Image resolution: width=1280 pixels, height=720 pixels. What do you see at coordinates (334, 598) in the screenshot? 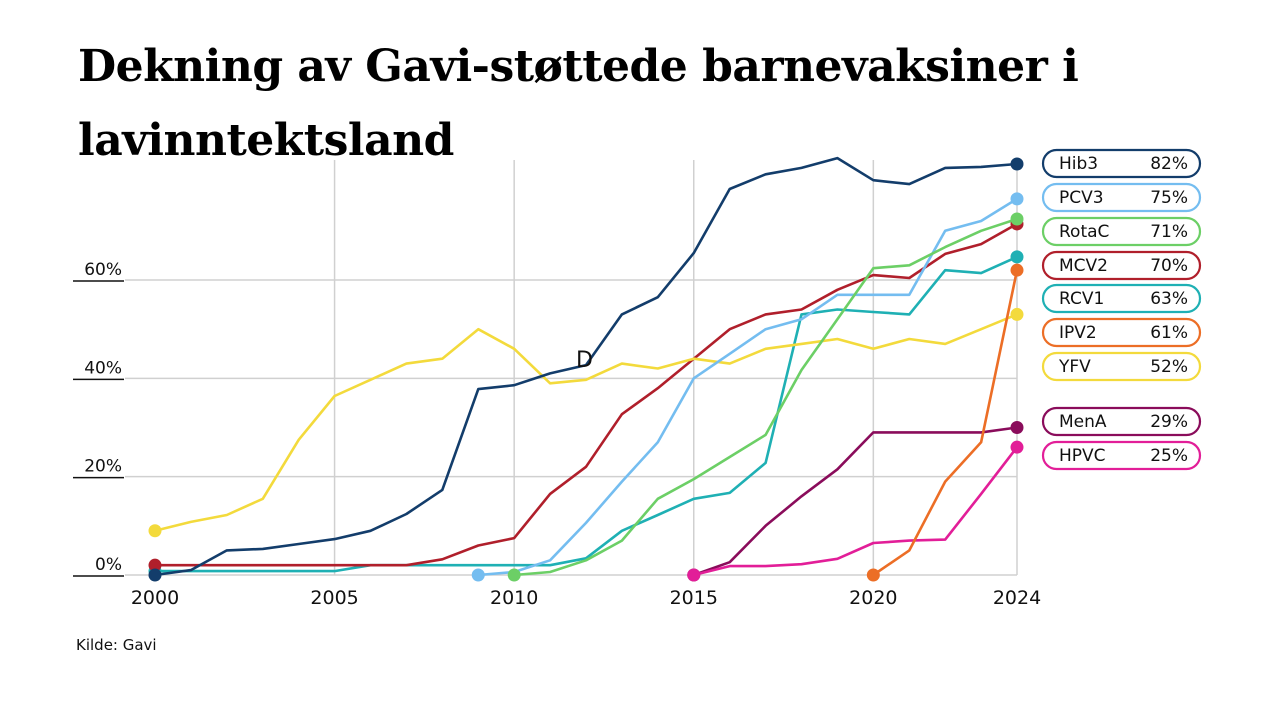
I see `x-tick-label: 2005` at bounding box center [334, 598].